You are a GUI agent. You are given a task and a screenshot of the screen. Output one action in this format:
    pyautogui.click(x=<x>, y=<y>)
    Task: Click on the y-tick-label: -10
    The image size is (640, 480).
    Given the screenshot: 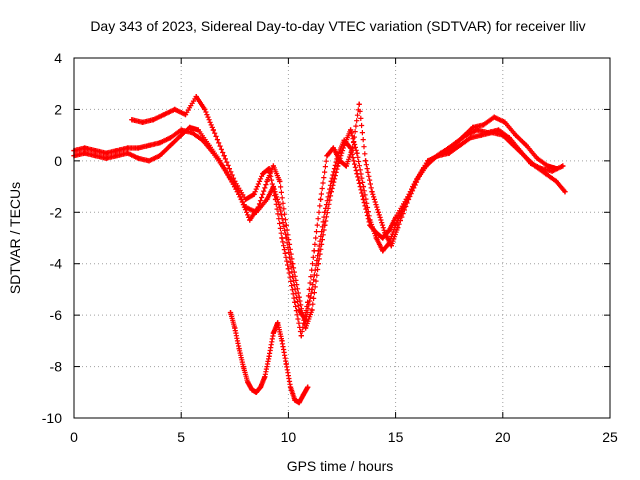 What is the action you would take?
    pyautogui.click(x=52, y=418)
    